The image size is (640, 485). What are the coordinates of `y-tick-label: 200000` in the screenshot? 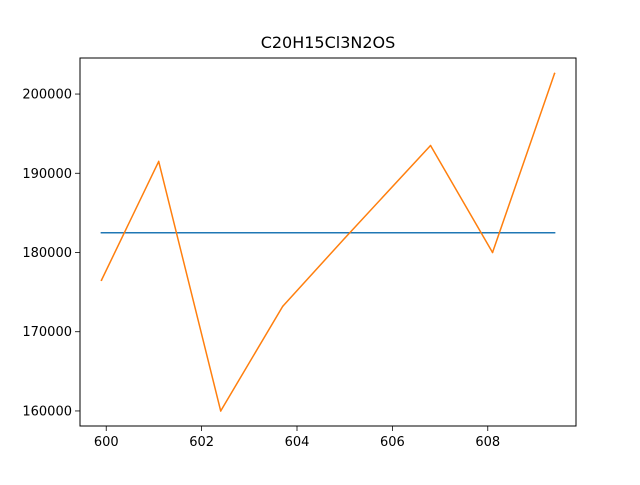 It's located at (47, 95).